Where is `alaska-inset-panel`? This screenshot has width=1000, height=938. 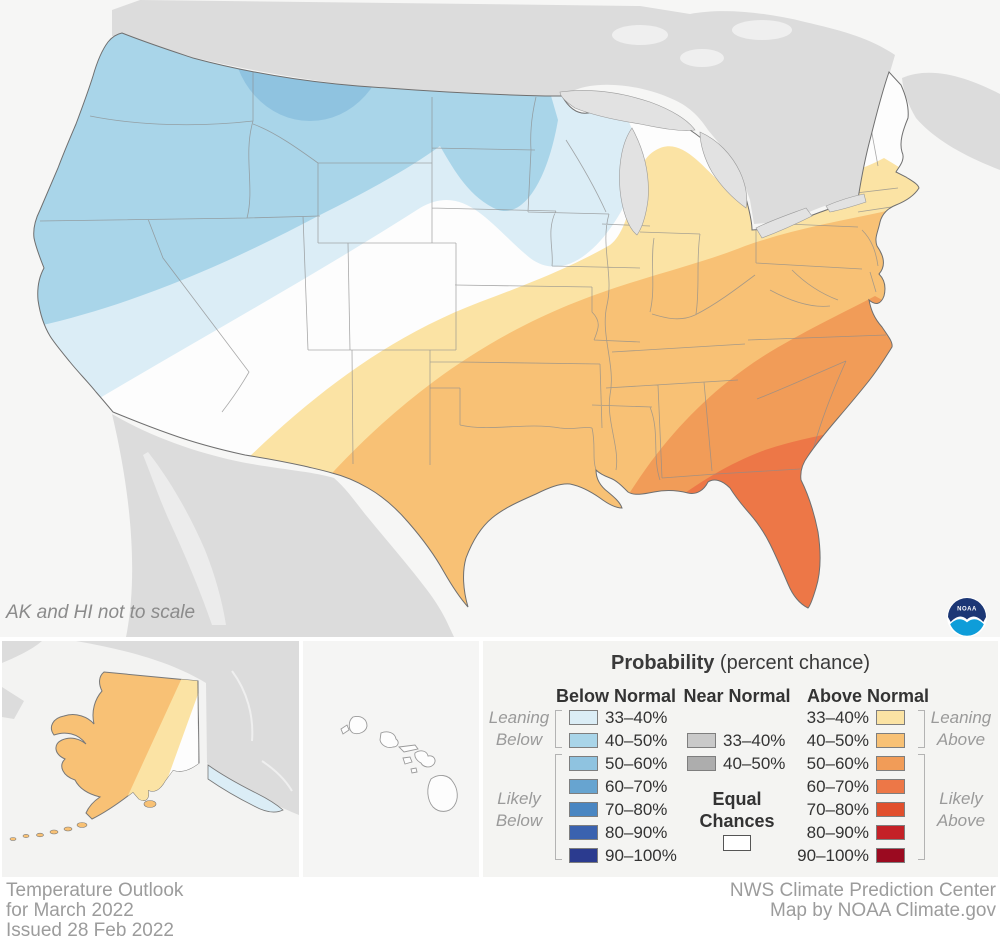
alaska-inset-panel is located at coordinates (150, 759).